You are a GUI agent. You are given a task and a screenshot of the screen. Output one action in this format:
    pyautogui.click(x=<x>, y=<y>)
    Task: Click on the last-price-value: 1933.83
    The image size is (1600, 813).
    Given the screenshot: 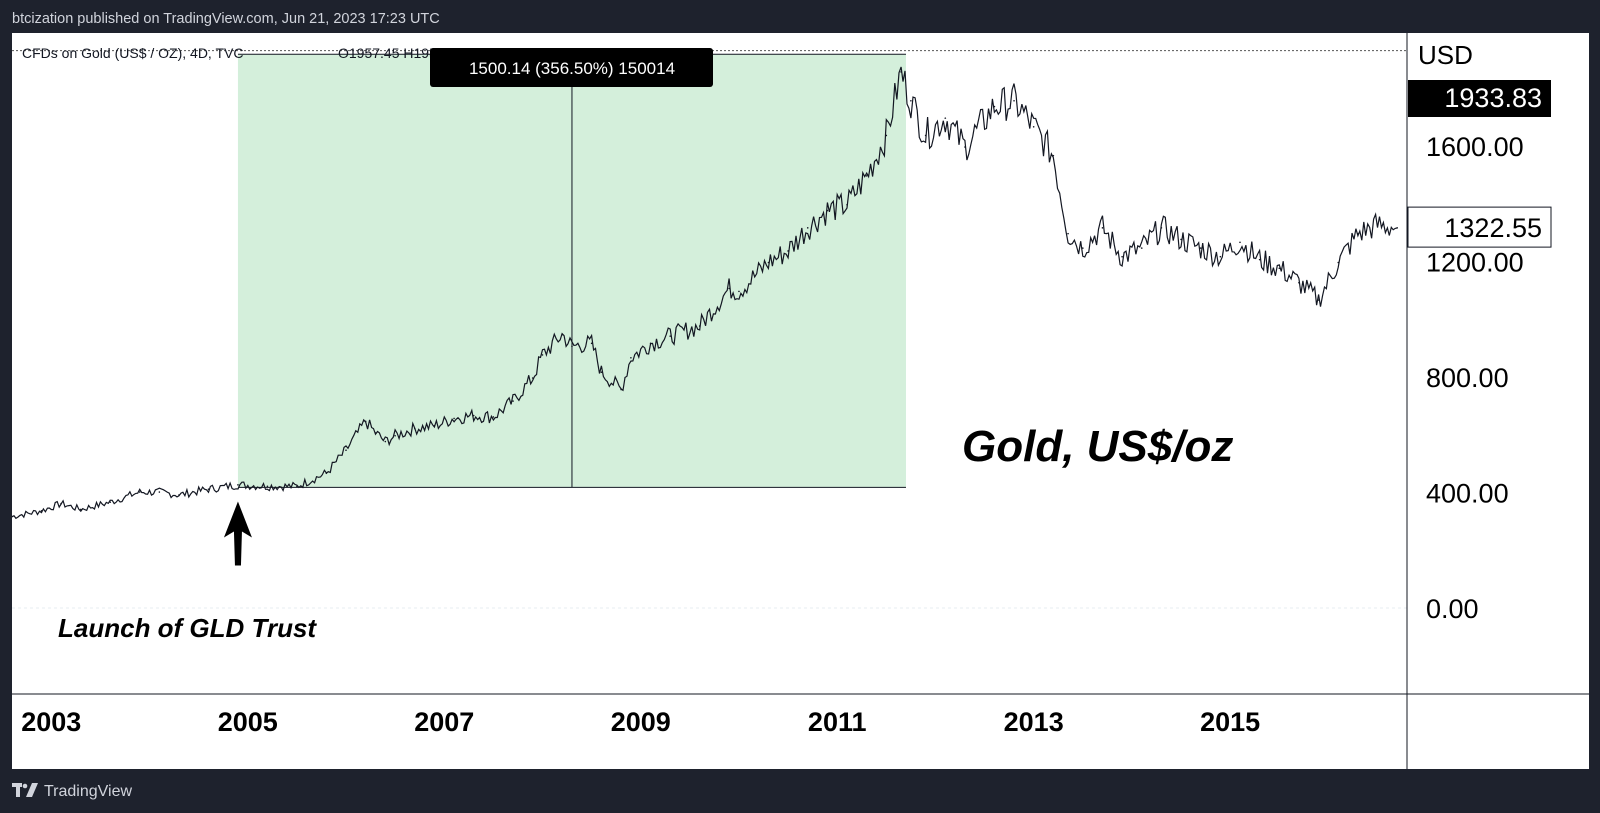 What is the action you would take?
    pyautogui.click(x=1493, y=98)
    